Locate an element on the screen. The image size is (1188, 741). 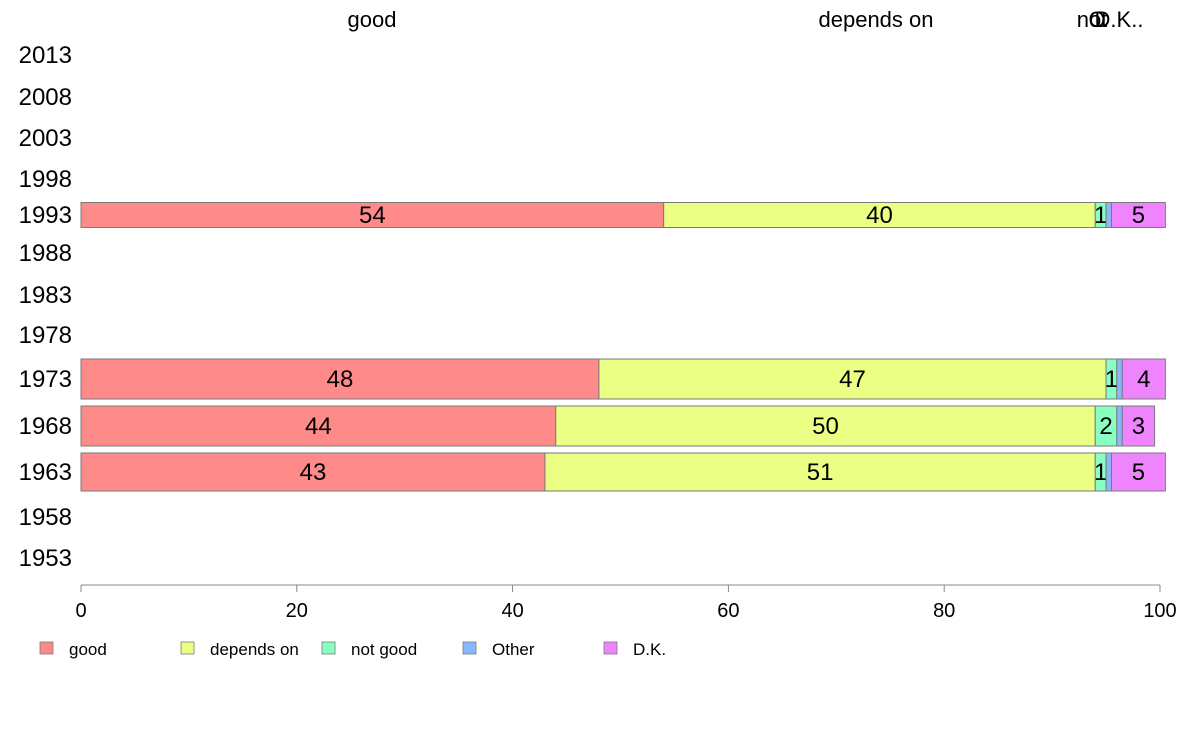
top-label: D.K.. is located at coordinates (1119, 19).